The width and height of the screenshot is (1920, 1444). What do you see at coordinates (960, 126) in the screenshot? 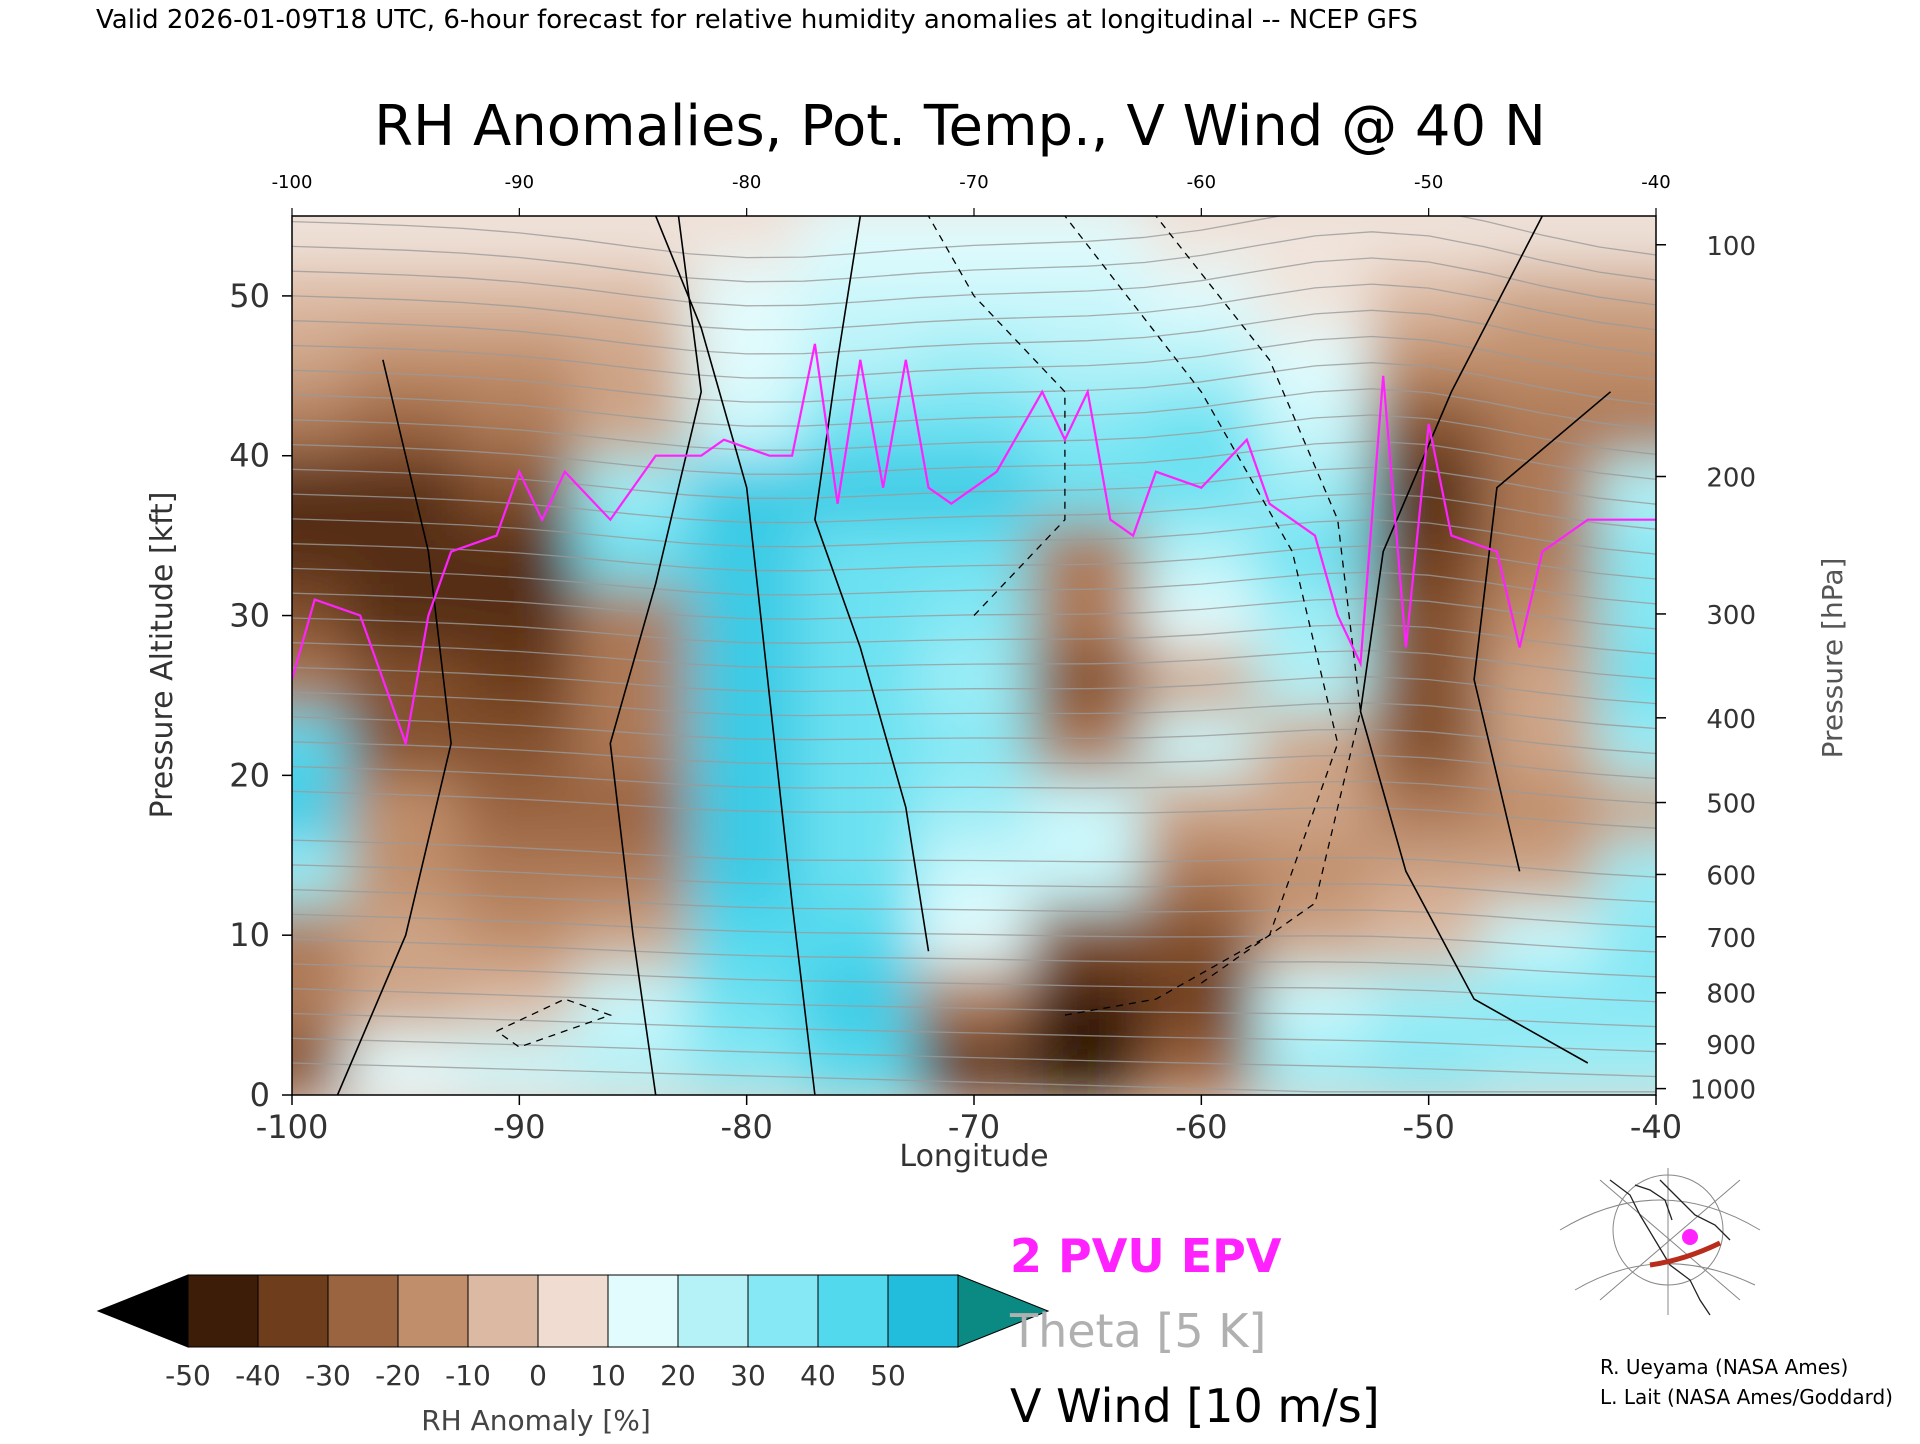
I see `chart-title: RH Anomalies, Pot. Temp., V Wind @ 40 N` at bounding box center [960, 126].